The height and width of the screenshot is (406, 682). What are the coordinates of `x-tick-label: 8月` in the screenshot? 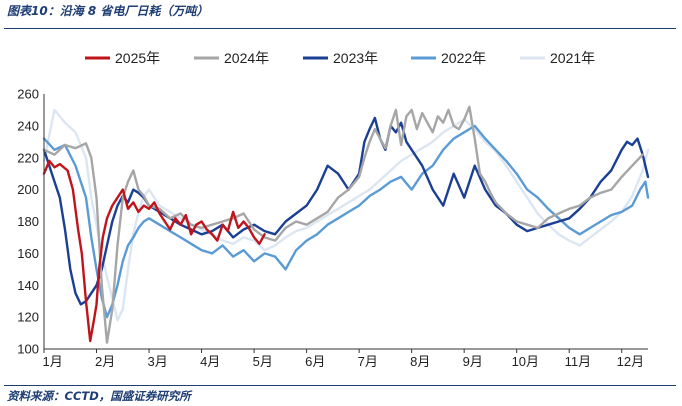 It's located at (420, 361).